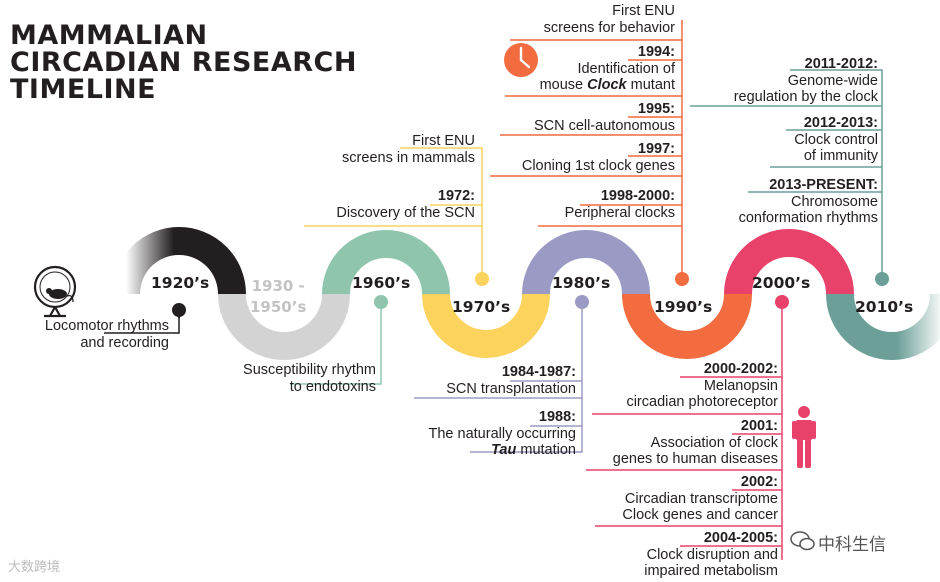  Describe the element at coordinates (381, 302) in the screenshot. I see `dot-1960s` at that location.